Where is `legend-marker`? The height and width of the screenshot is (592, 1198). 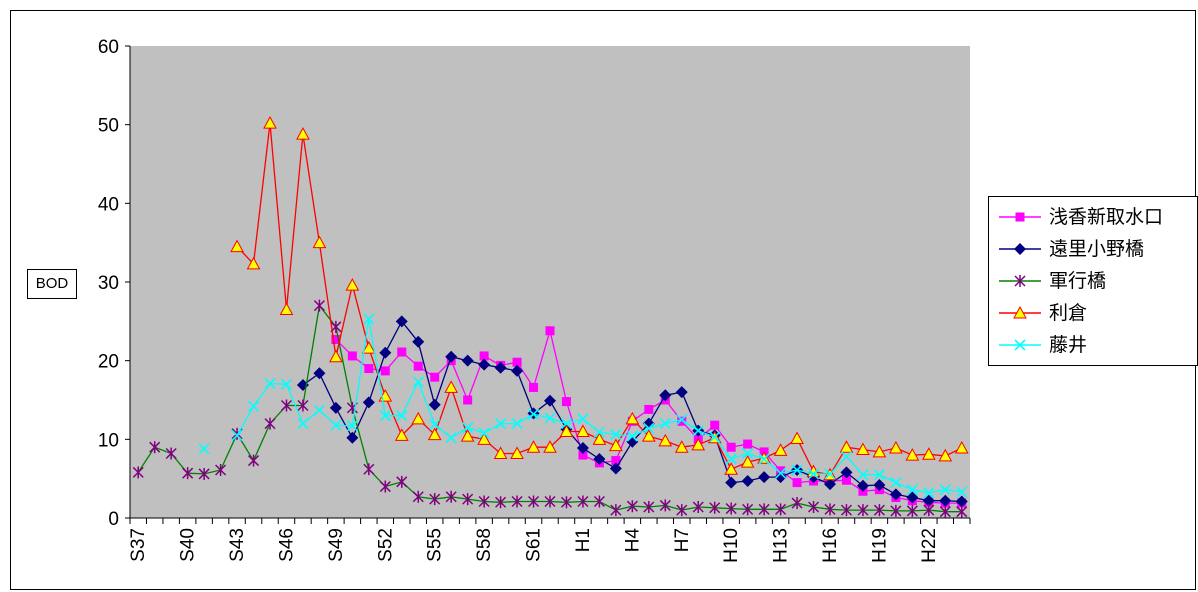
legend-marker is located at coordinates (1020, 312).